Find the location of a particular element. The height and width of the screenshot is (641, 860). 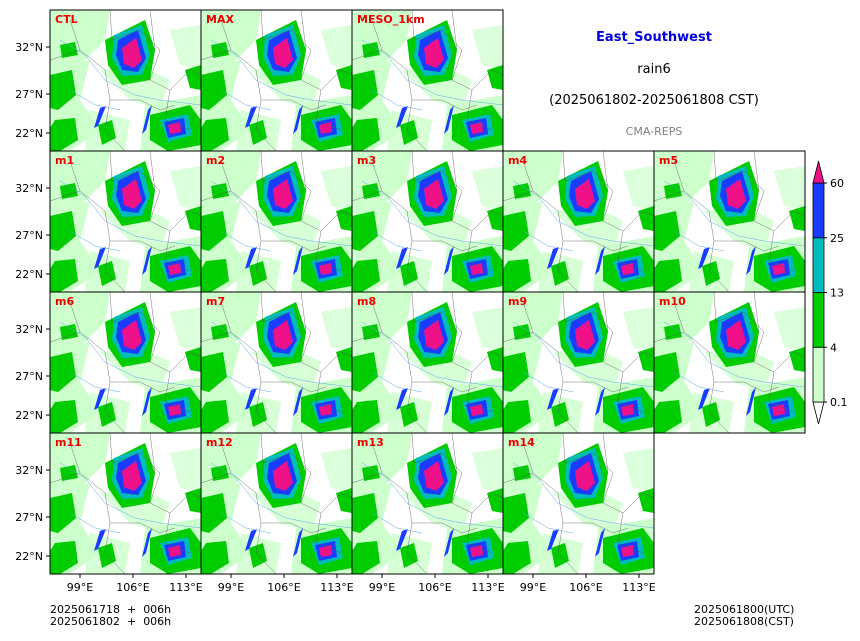

panel-label: m7 is located at coordinates (215, 301).